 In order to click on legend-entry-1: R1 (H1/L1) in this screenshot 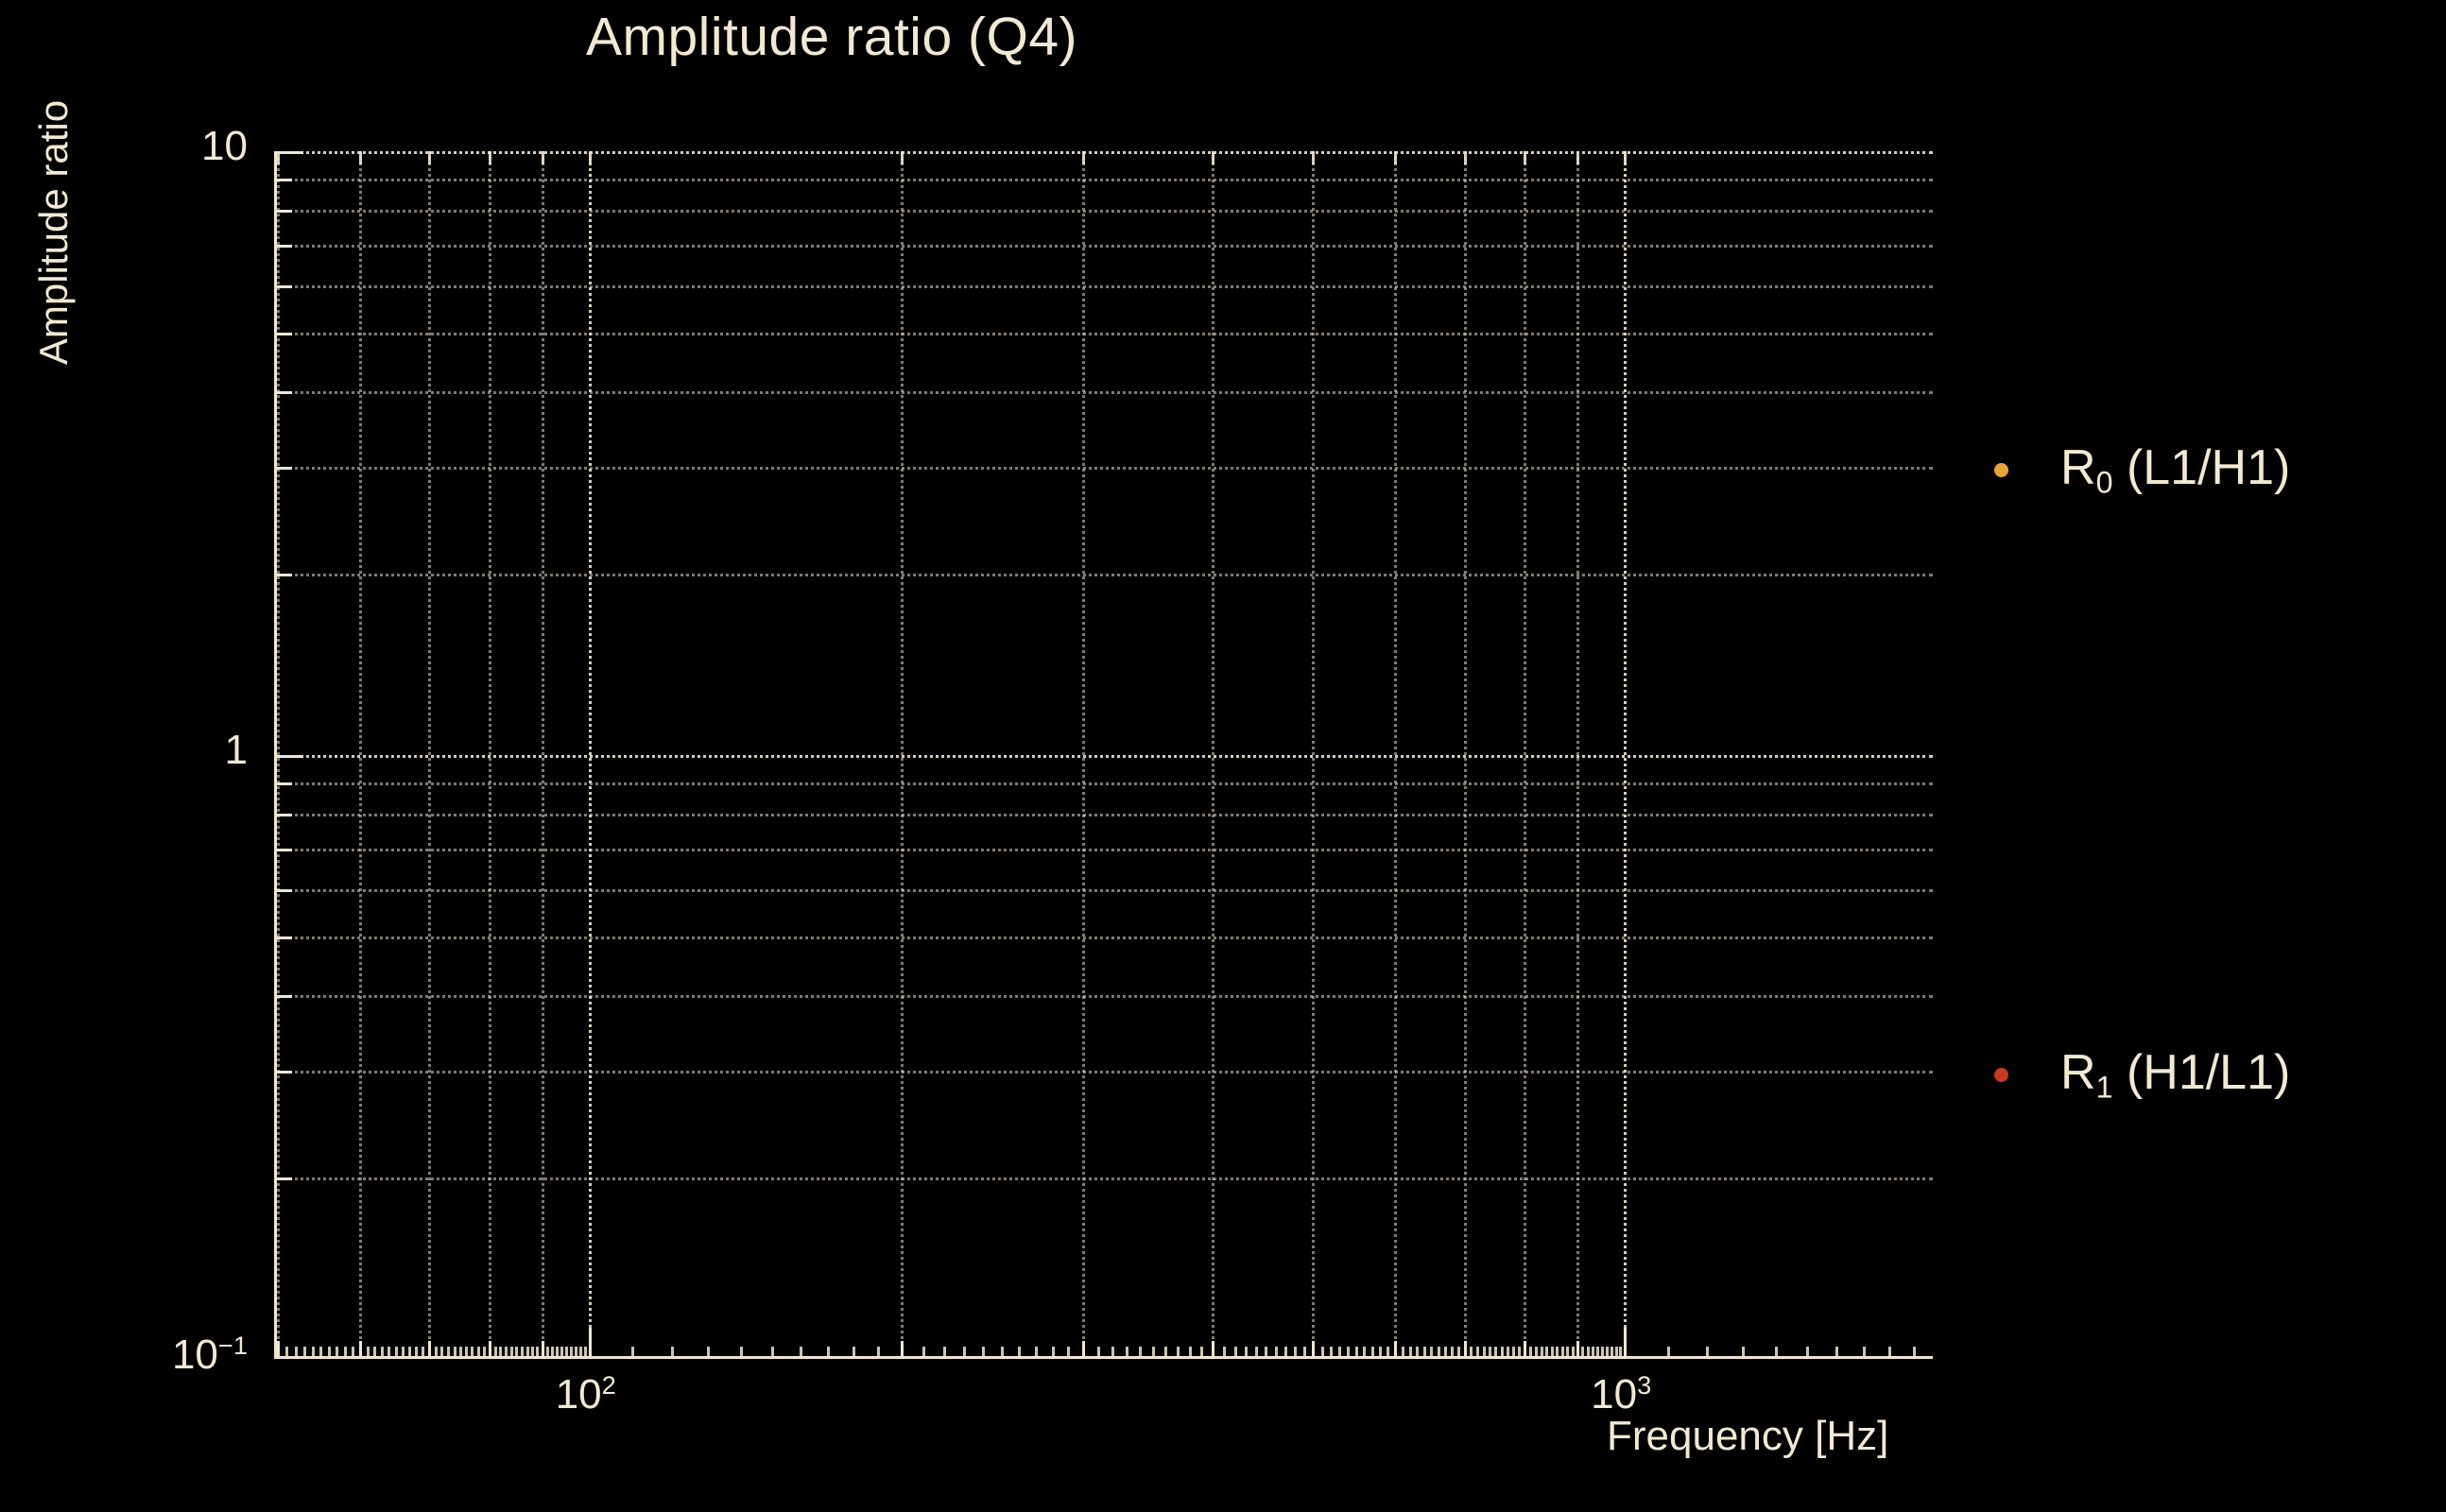, I will do `click(2142, 1075)`.